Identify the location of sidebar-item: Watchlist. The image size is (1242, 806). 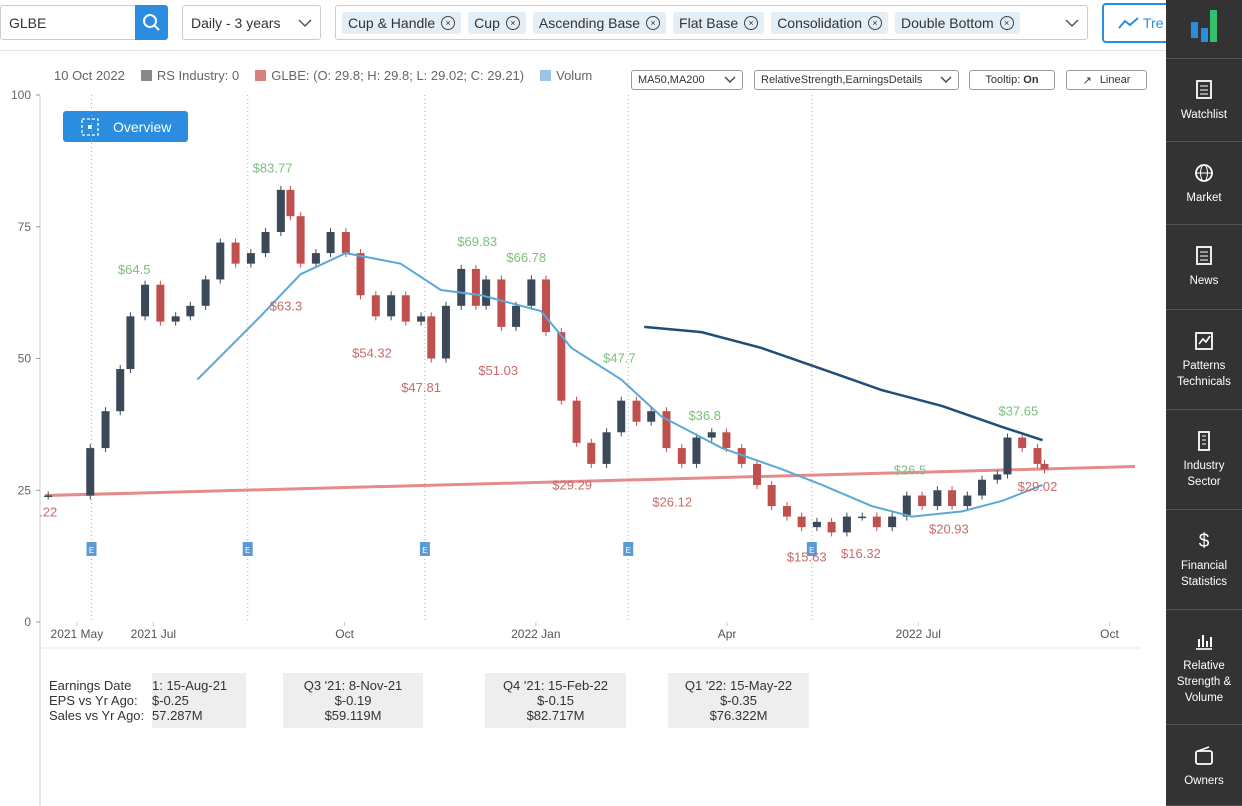
(1204, 100).